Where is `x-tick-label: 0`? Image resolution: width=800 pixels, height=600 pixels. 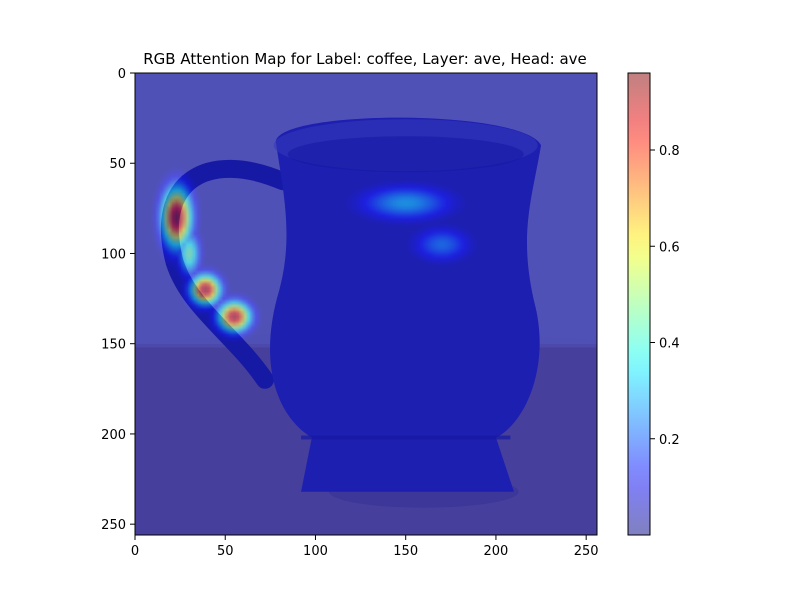
x-tick-label: 0 is located at coordinates (135, 551).